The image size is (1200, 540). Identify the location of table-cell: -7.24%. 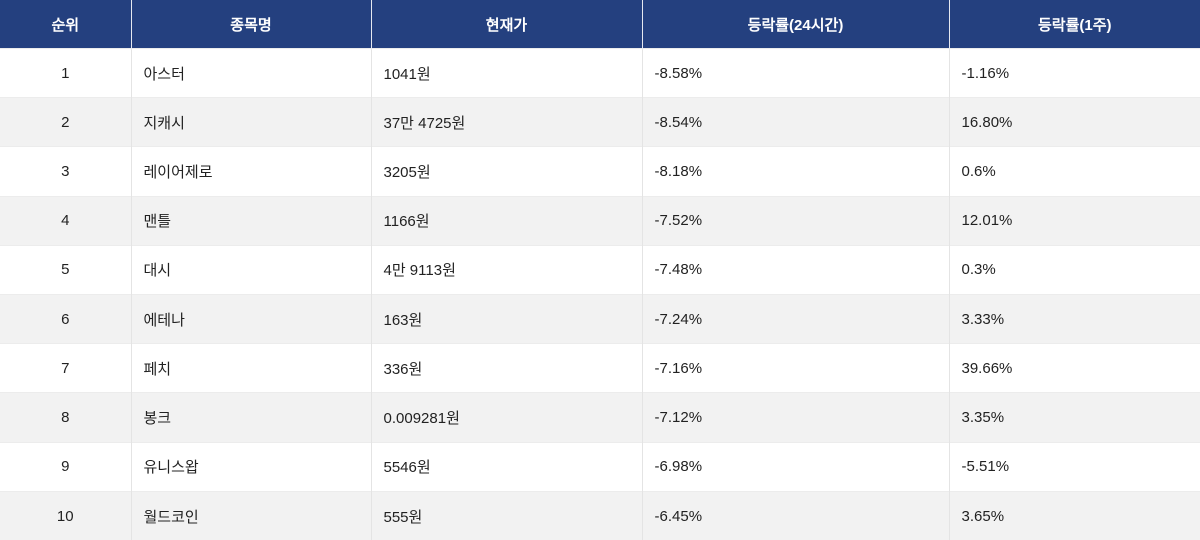
(795, 318).